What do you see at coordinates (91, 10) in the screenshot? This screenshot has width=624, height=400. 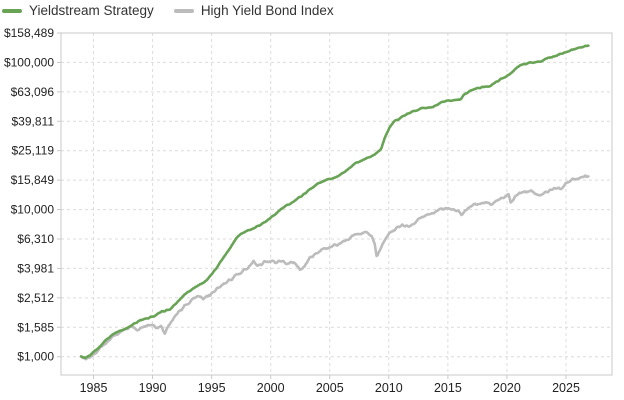 I see `legend-label-yieldstream-strategy: Yieldstream Strategy` at bounding box center [91, 10].